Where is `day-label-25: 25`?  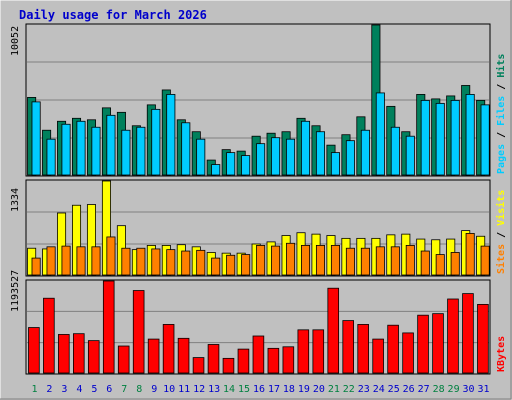 day-label-25: 25 is located at coordinates (394, 389).